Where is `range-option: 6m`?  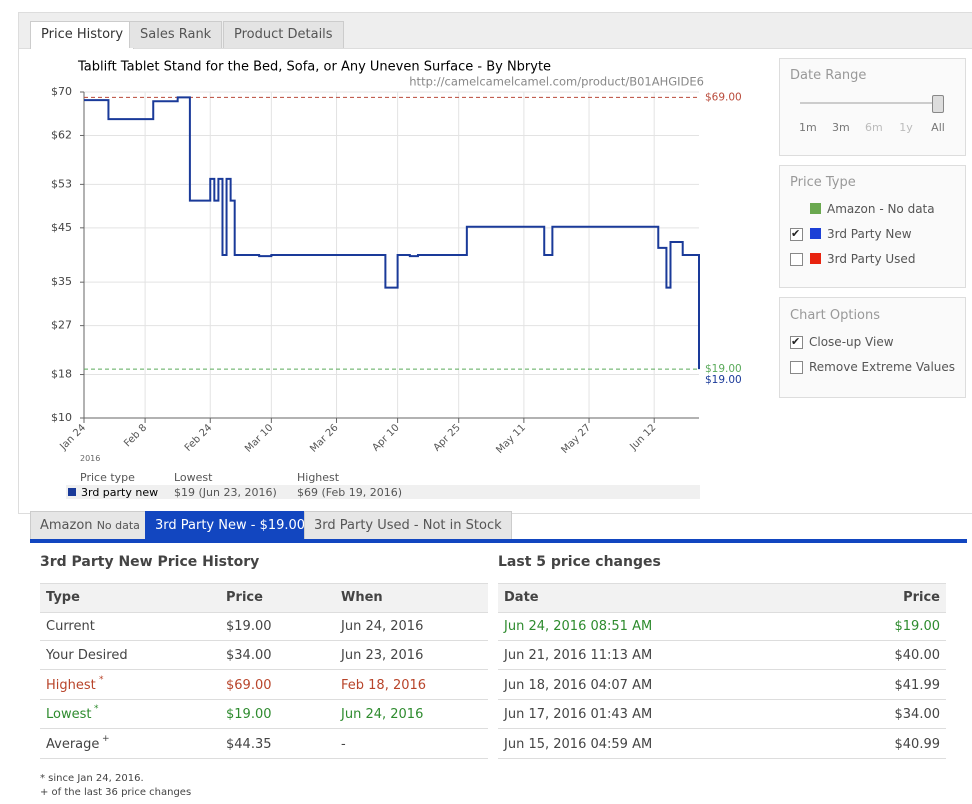 range-option: 6m is located at coordinates (874, 127).